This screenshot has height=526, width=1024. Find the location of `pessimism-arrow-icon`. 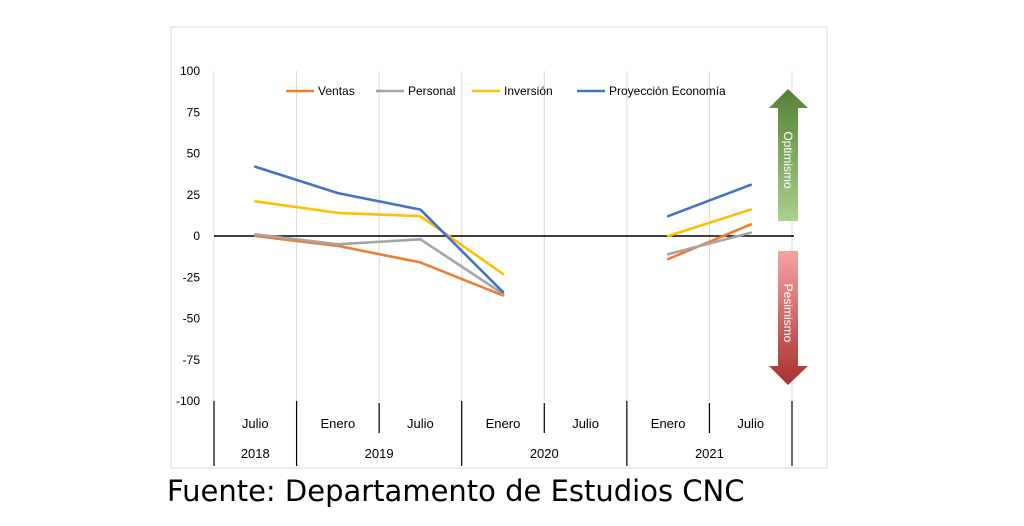

pessimism-arrow-icon is located at coordinates (788, 318).